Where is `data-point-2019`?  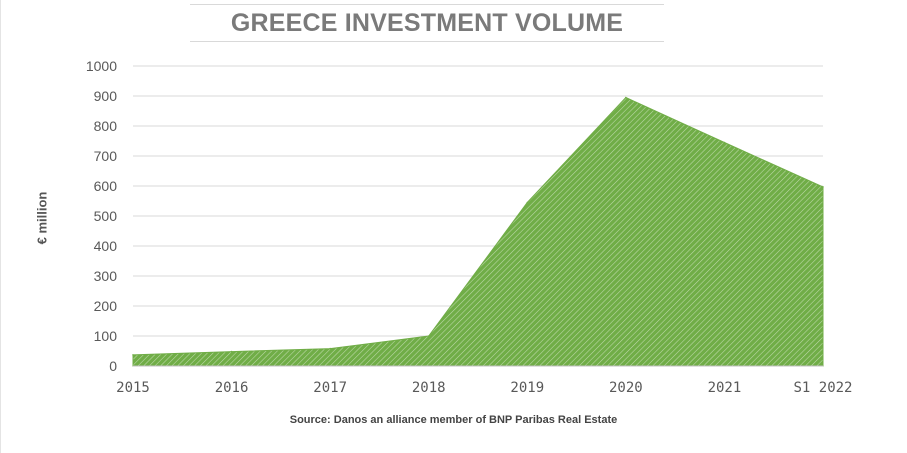
data-point-2019 is located at coordinates (527, 202).